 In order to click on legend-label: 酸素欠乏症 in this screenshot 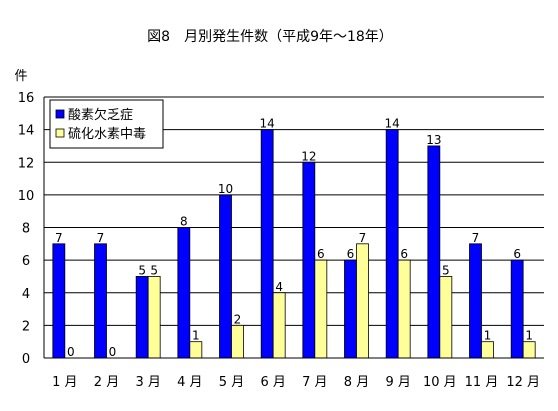, I will do `click(100, 115)`.